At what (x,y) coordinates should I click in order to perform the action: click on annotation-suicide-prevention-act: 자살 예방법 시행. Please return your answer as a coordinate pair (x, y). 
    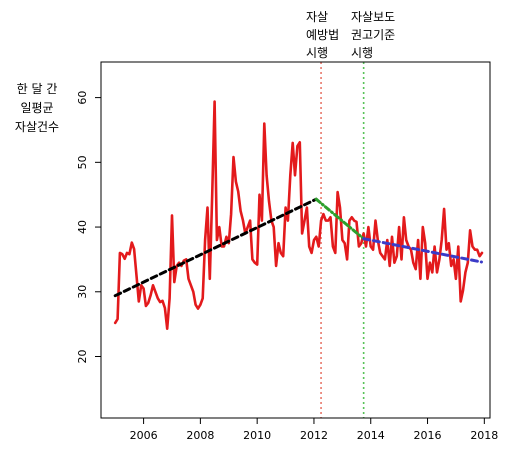
    Looking at the image, I should click on (322, 35).